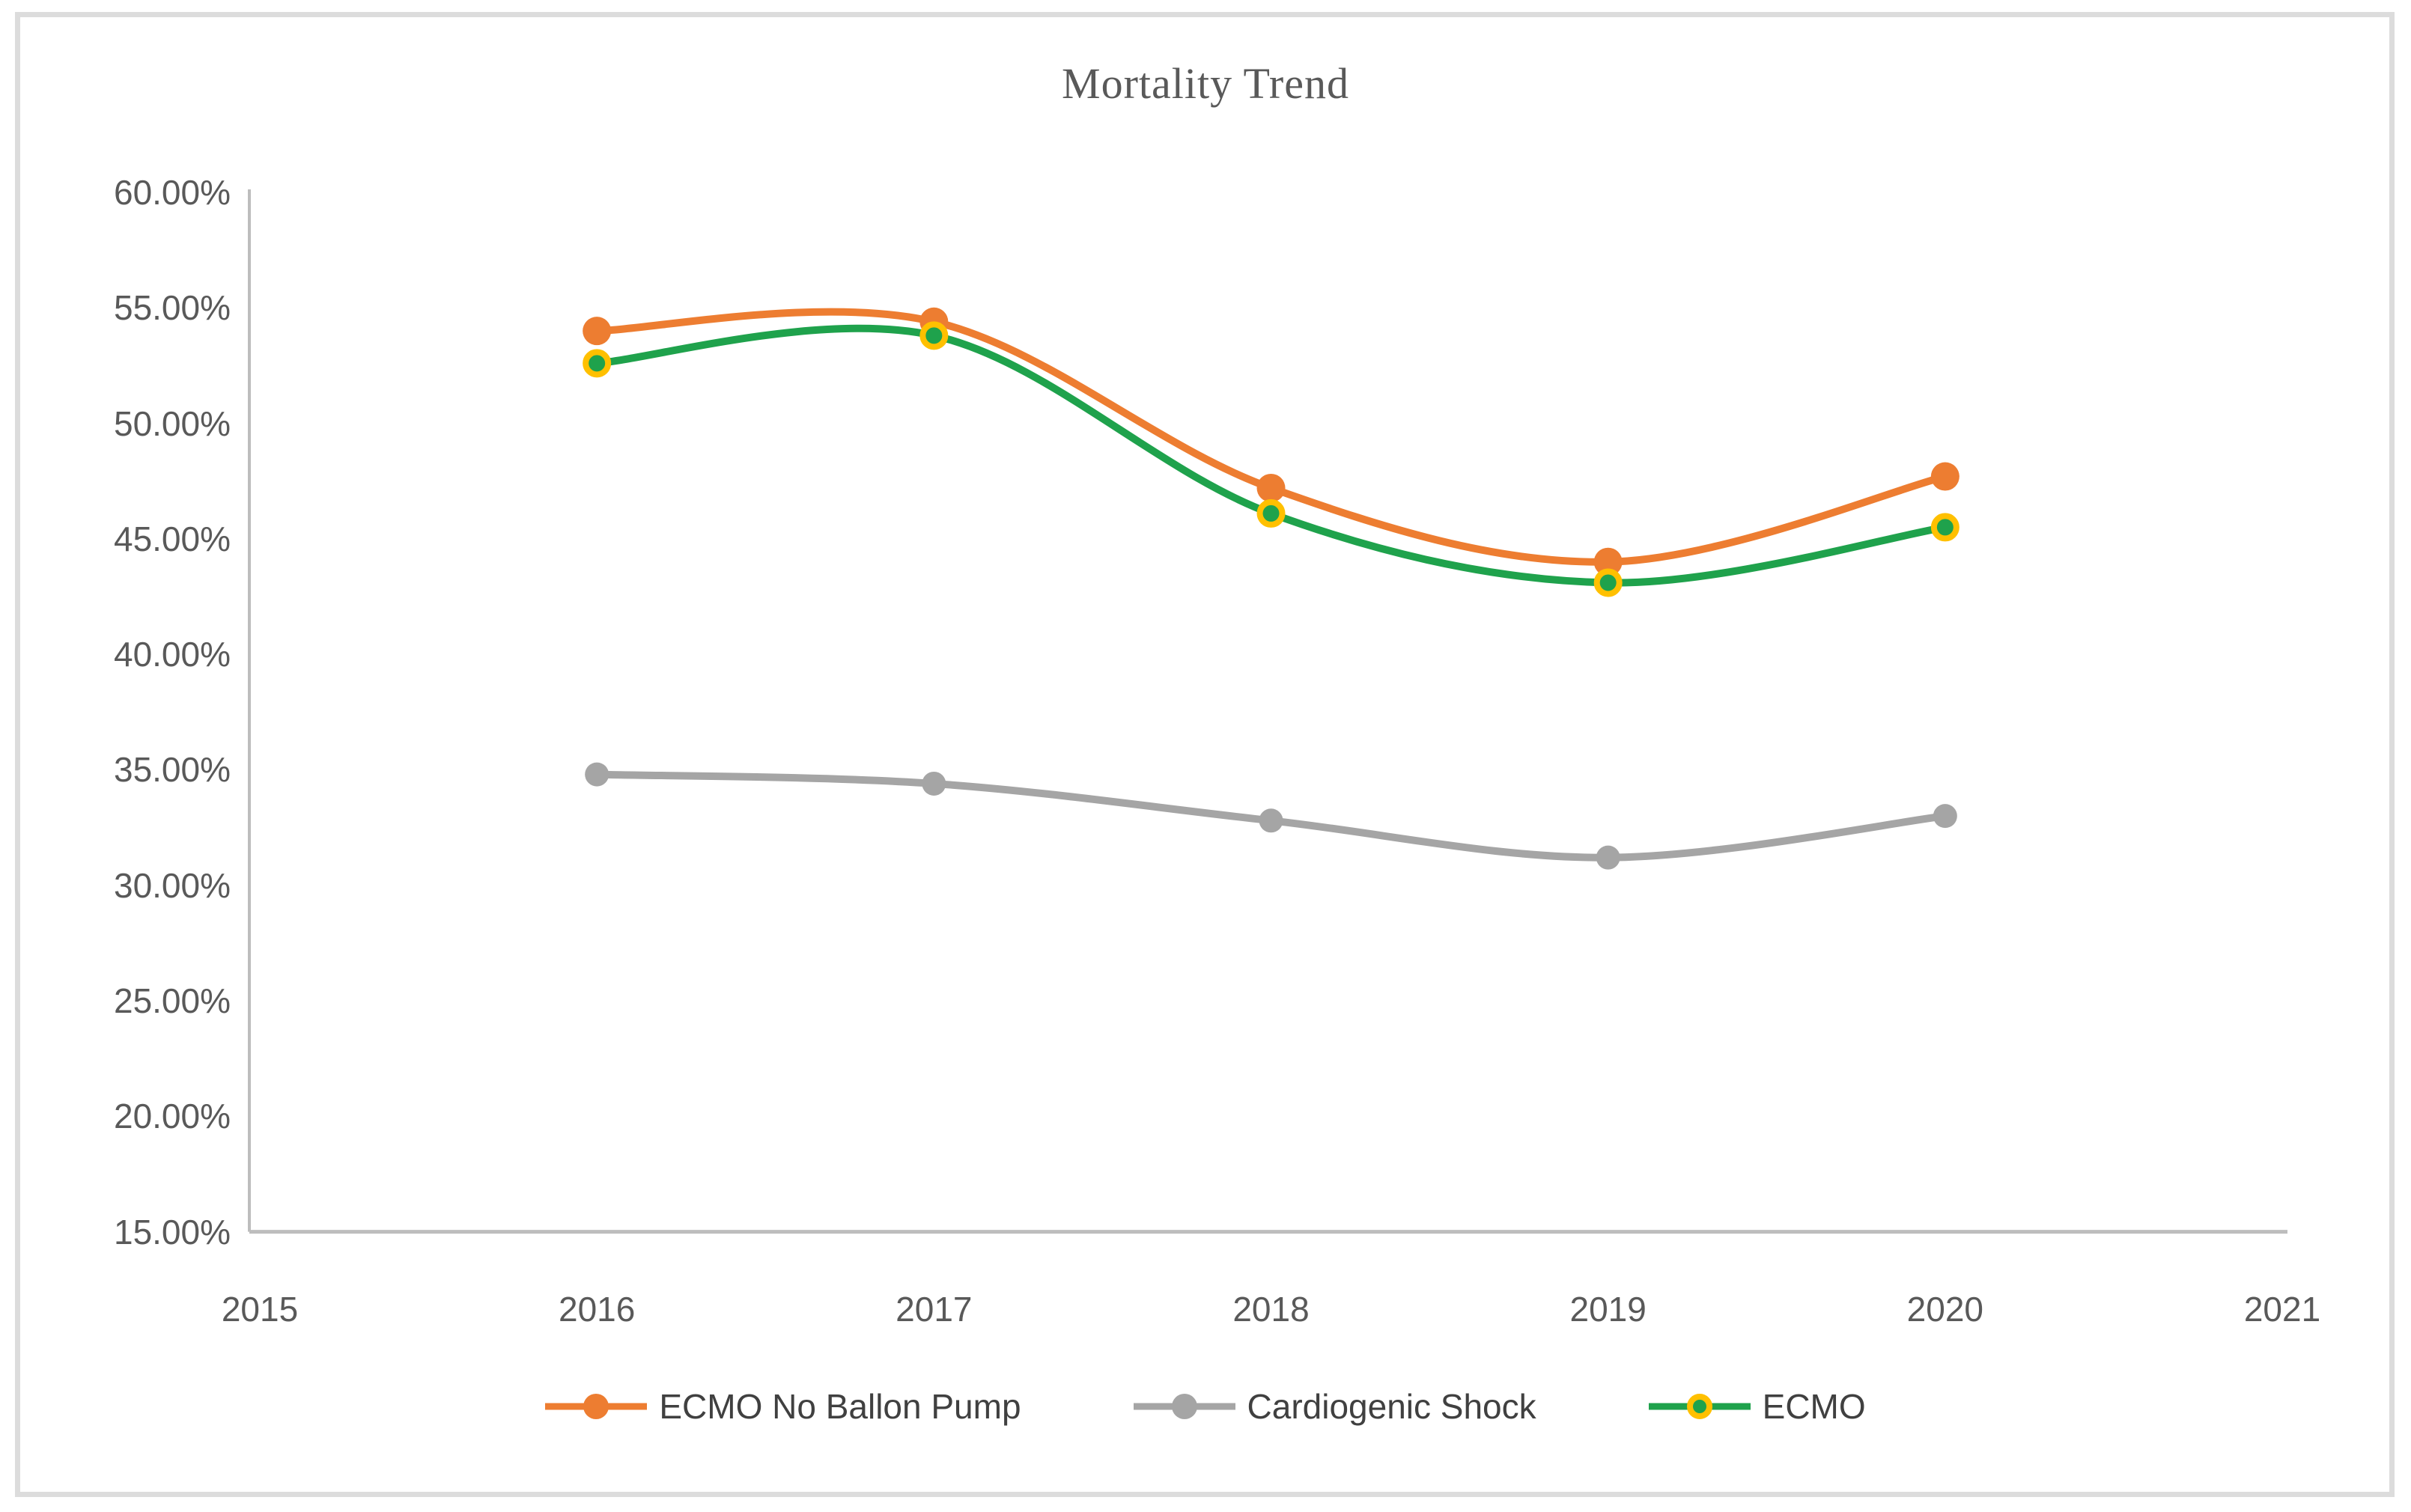  What do you see at coordinates (172, 885) in the screenshot?
I see `y-tick-label: 30.00%` at bounding box center [172, 885].